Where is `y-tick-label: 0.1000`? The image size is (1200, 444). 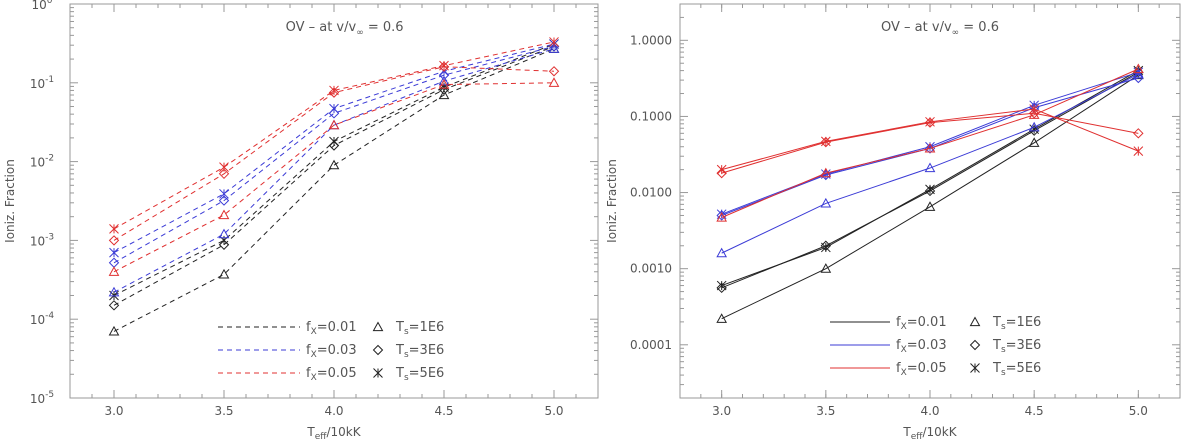 y-tick-label: 0.1000 is located at coordinates (651, 116).